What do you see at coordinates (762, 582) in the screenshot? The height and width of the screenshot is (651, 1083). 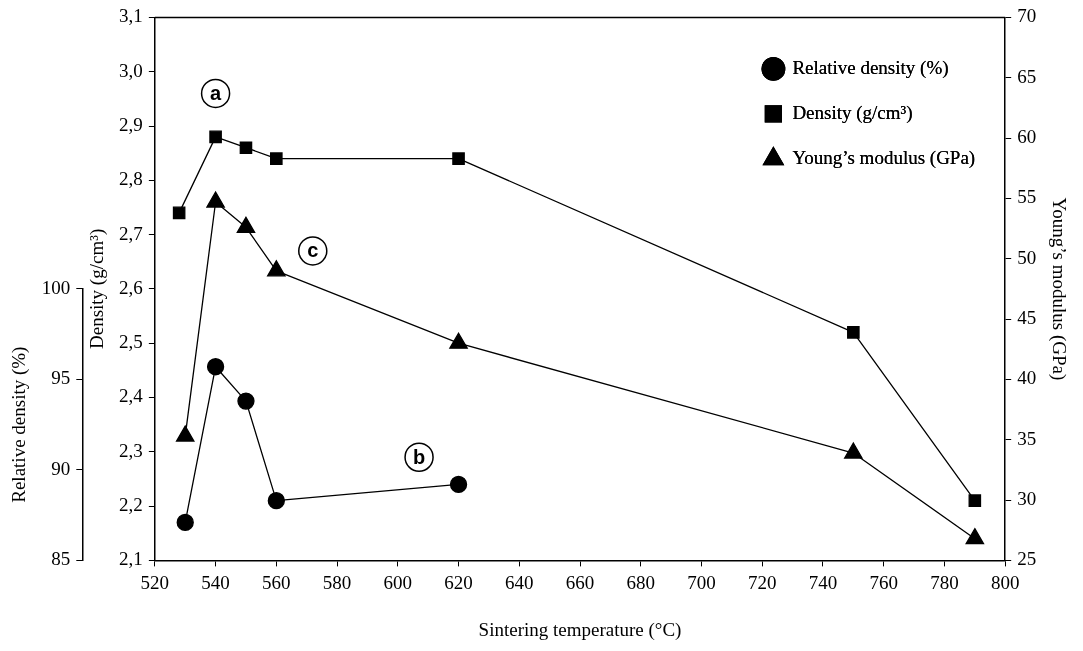 I see `x-tick-label: 720` at bounding box center [762, 582].